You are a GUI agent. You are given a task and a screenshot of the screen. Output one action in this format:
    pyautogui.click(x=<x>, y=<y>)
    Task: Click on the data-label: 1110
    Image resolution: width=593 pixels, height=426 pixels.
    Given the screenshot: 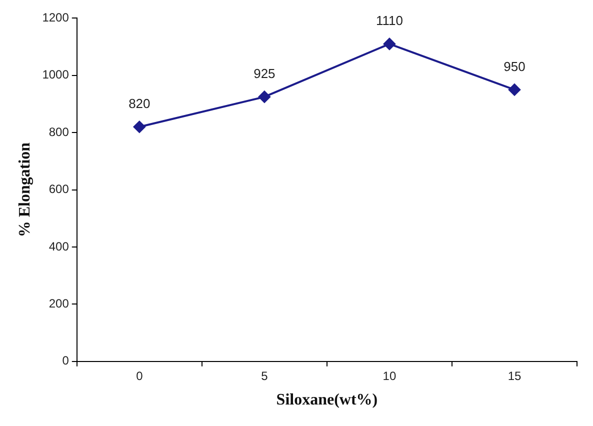 What is the action you would take?
    pyautogui.click(x=389, y=20)
    